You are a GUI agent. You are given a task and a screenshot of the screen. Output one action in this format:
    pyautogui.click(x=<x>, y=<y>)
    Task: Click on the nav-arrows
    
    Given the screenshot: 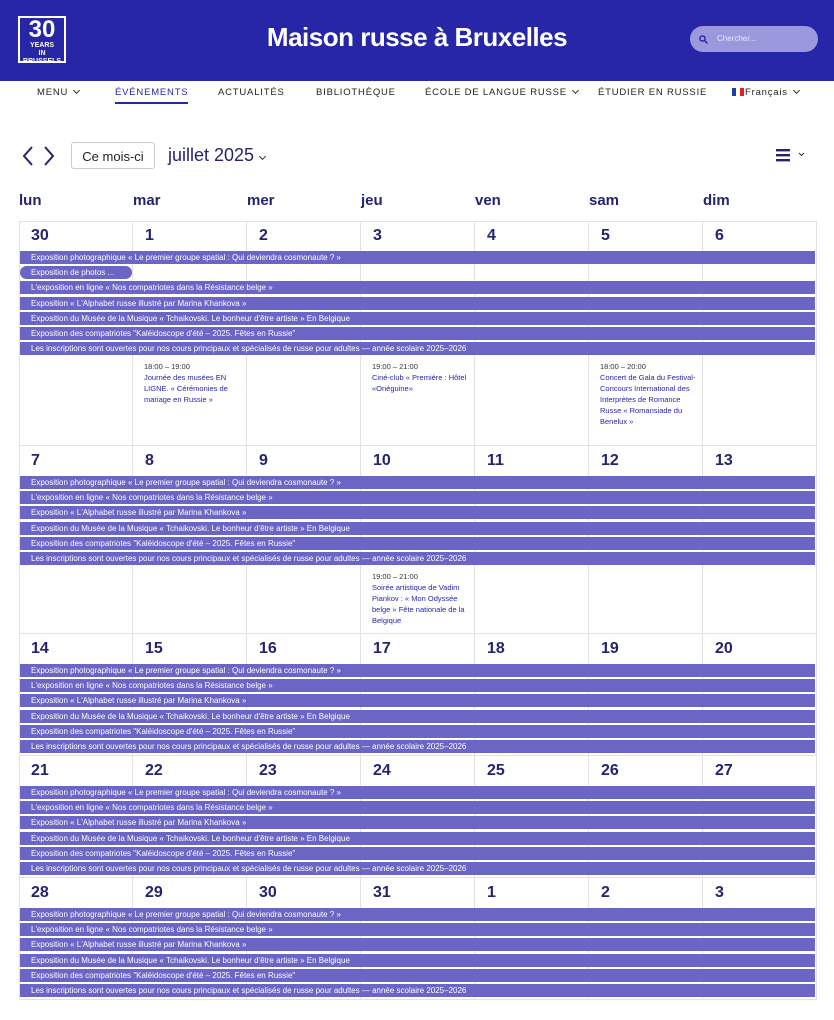 What is the action you would take?
    pyautogui.click(x=39, y=156)
    